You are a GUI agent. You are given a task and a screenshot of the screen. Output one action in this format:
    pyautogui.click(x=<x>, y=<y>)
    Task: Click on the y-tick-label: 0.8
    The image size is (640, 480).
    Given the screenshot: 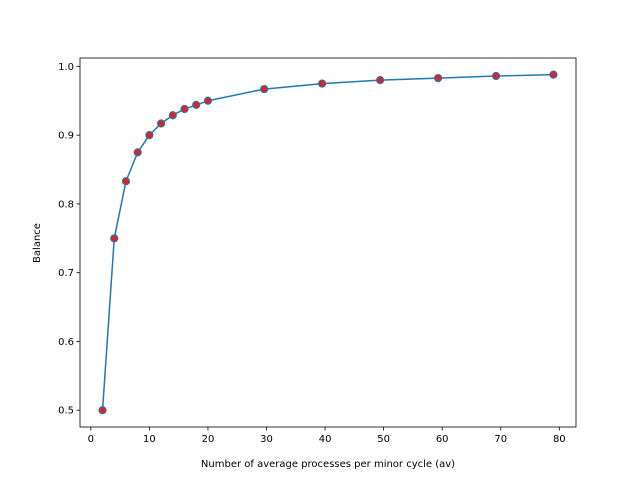 What is the action you would take?
    pyautogui.click(x=66, y=204)
    